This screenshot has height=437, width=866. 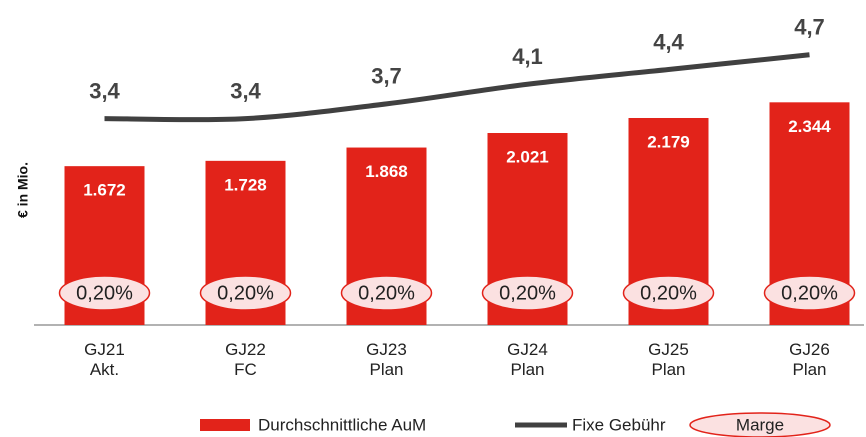 I want to click on legend-label: Fixe Gebühr, so click(x=619, y=424).